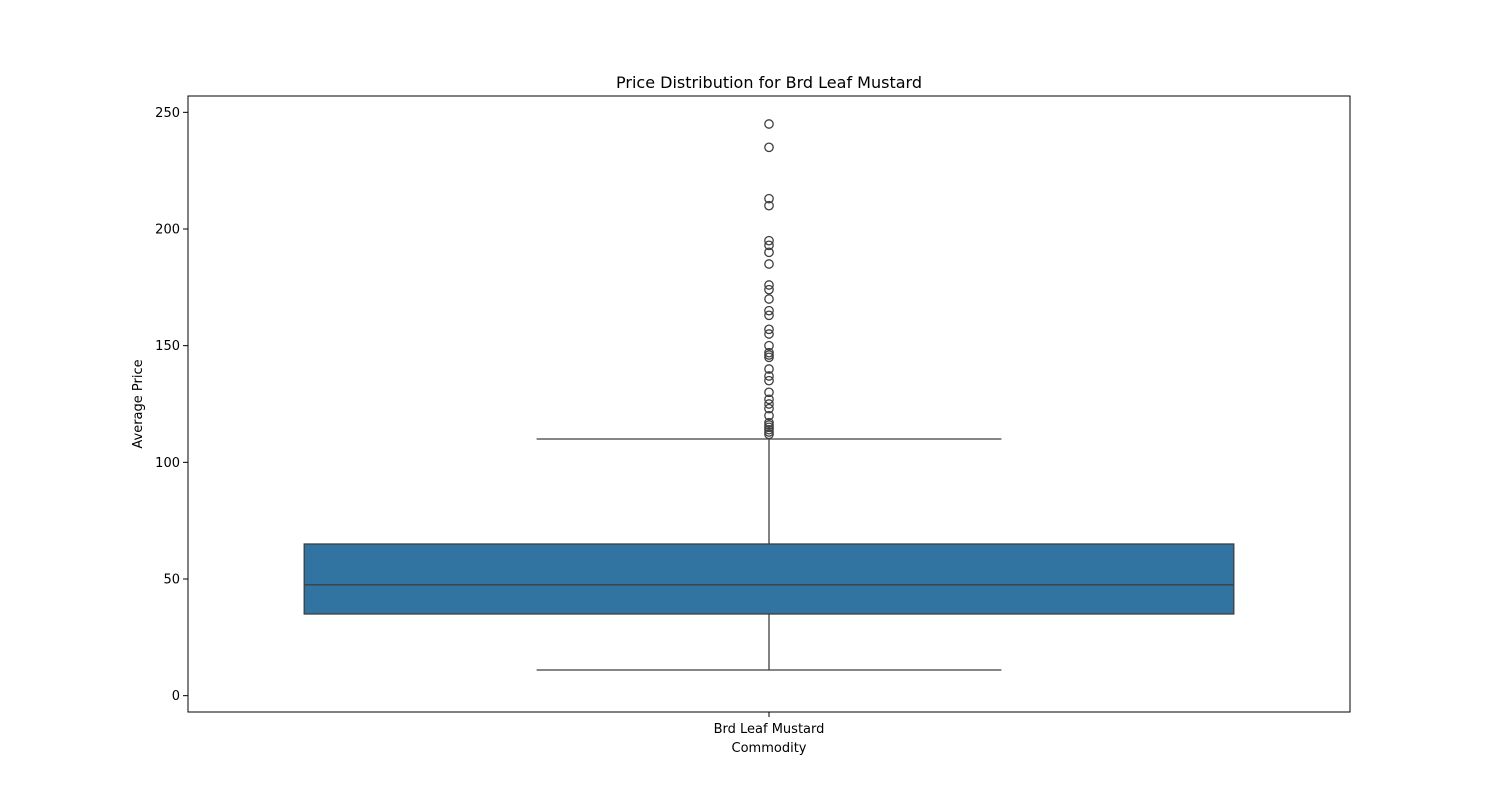 Image resolution: width=1500 pixels, height=800 pixels. I want to click on y-tick-label: 150, so click(167, 346).